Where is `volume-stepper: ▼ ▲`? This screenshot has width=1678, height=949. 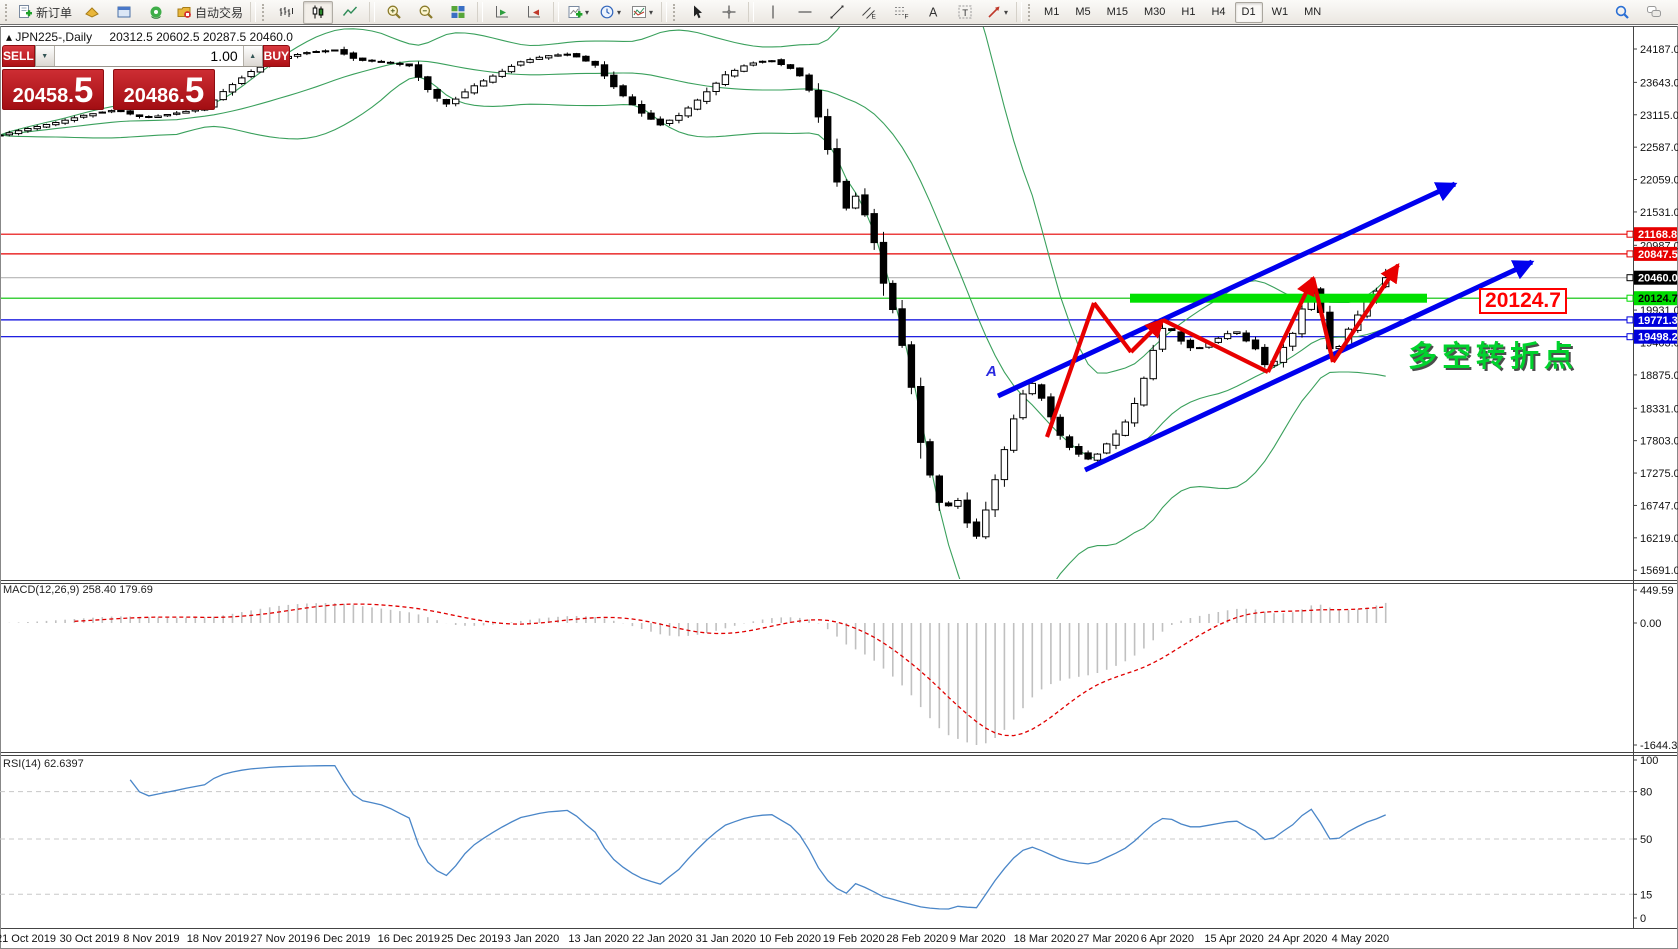 volume-stepper: ▼ ▲ is located at coordinates (148, 56).